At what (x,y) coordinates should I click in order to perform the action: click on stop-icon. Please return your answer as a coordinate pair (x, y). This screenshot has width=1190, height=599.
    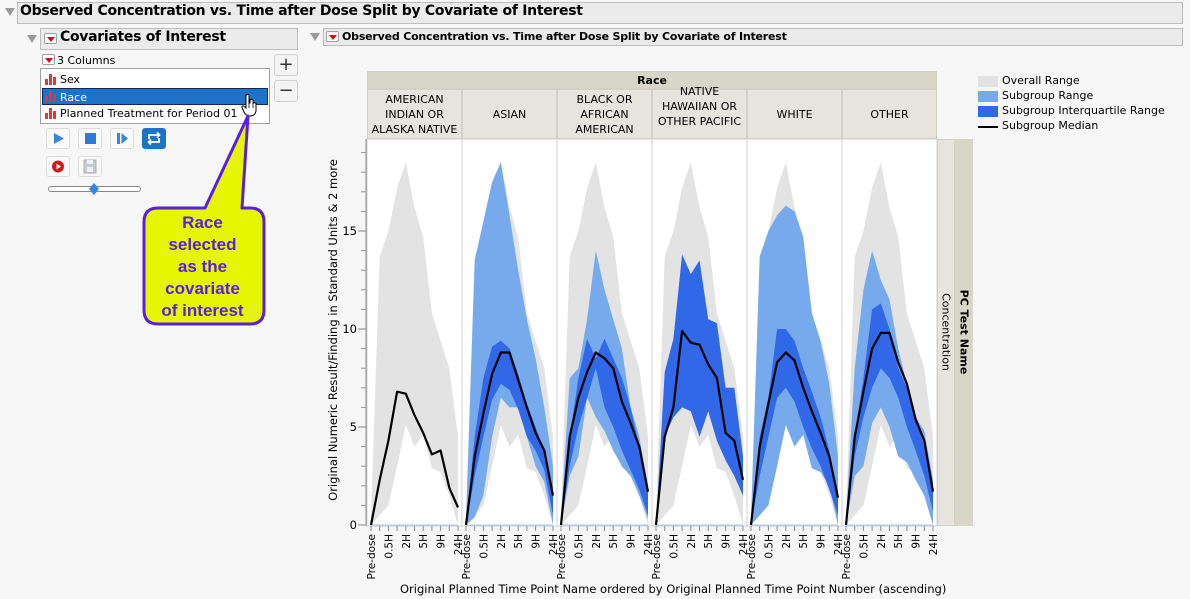
    Looking at the image, I should click on (90, 138).